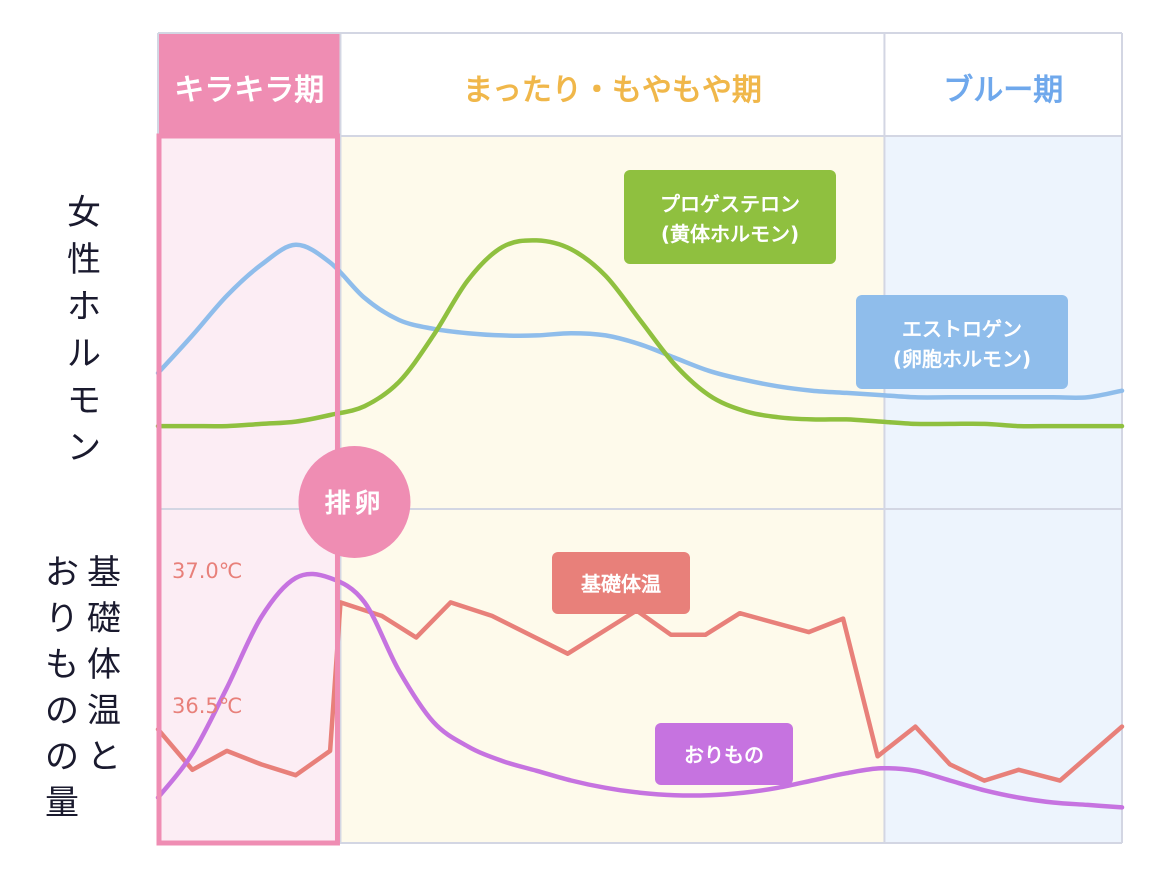  I want to click on discharge-label-char: 量, so click(62, 803).